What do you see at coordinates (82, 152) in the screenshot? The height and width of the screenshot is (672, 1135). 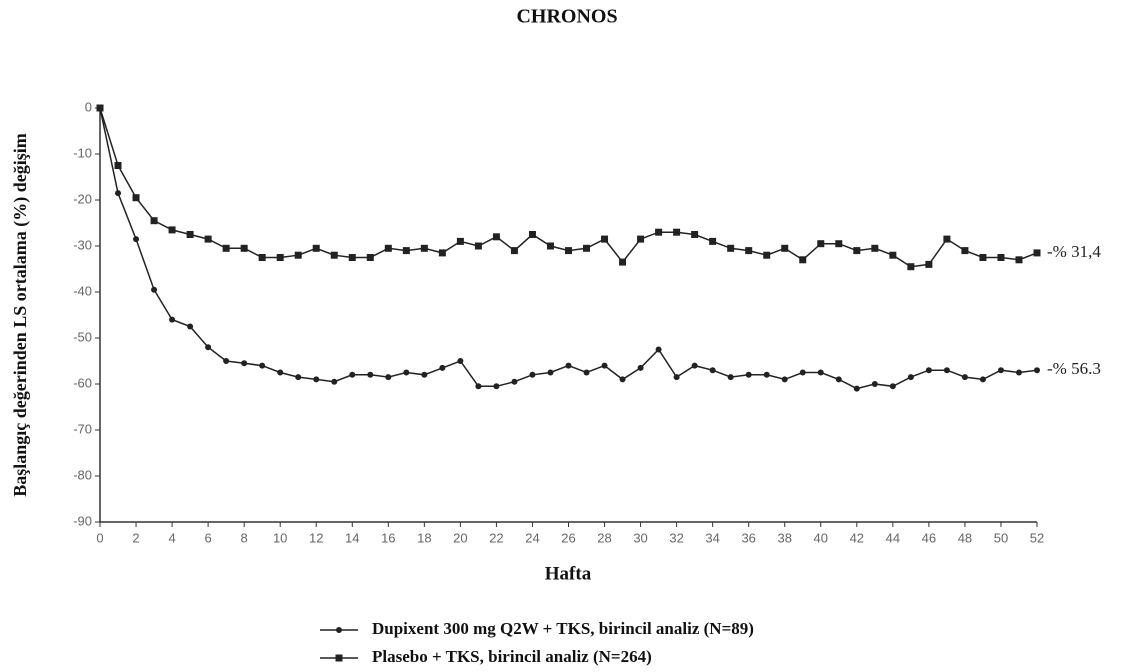 I see `y-tick-label: -10` at bounding box center [82, 152].